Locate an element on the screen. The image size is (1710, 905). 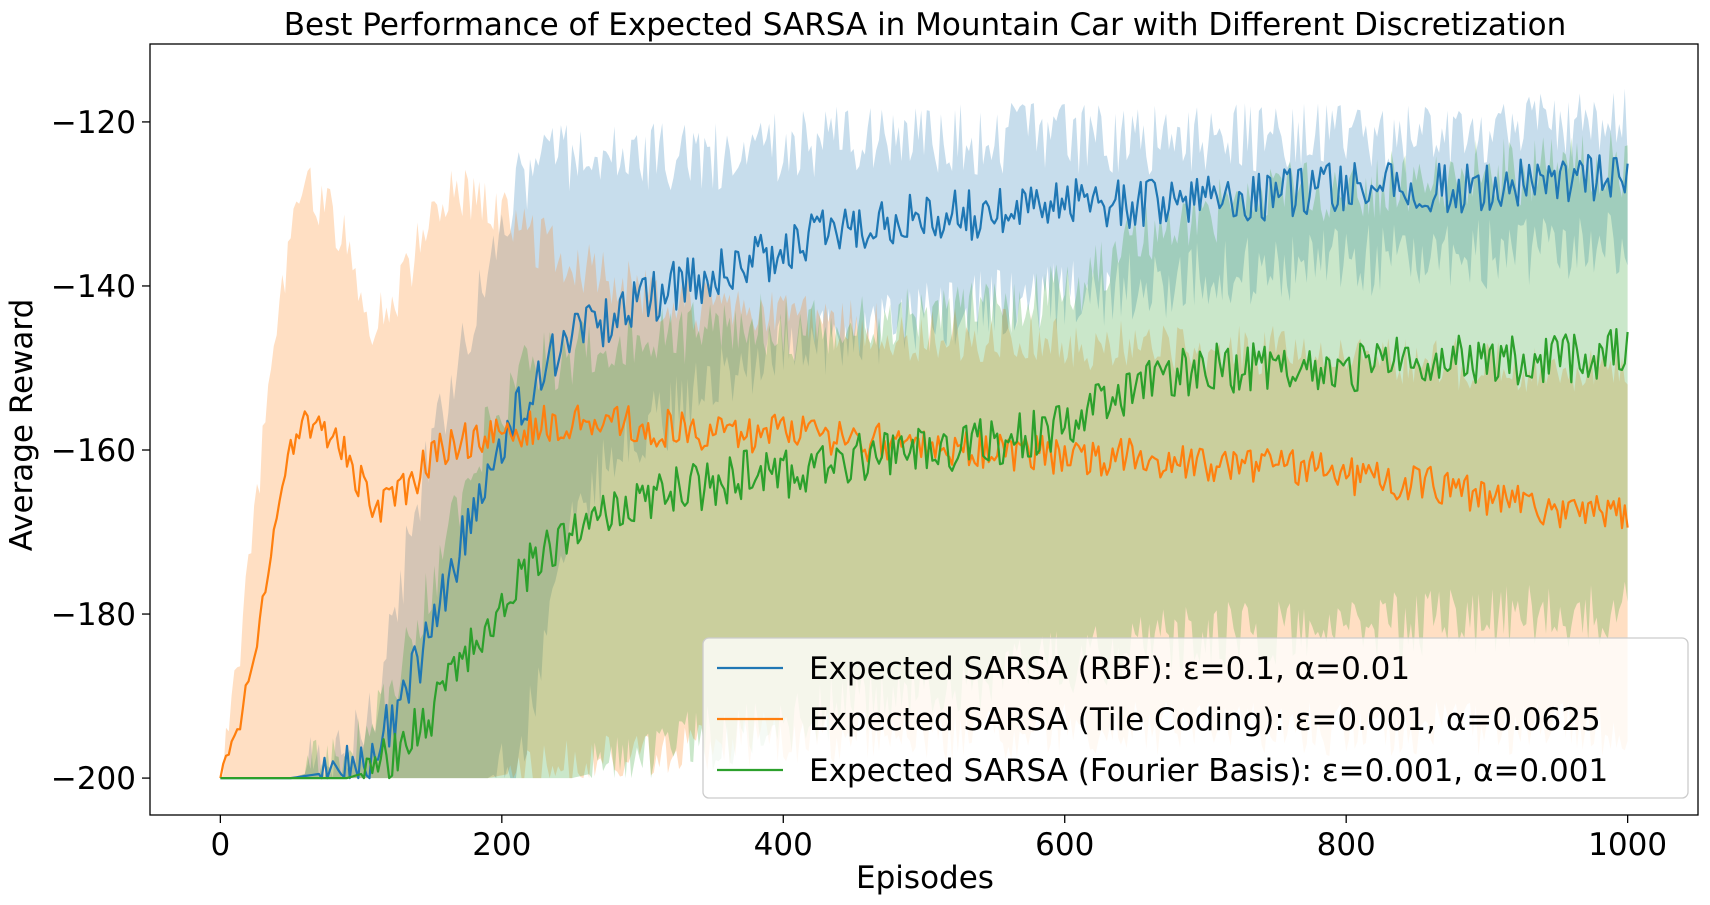
y-tick-label: −140 is located at coordinates (93, 287).